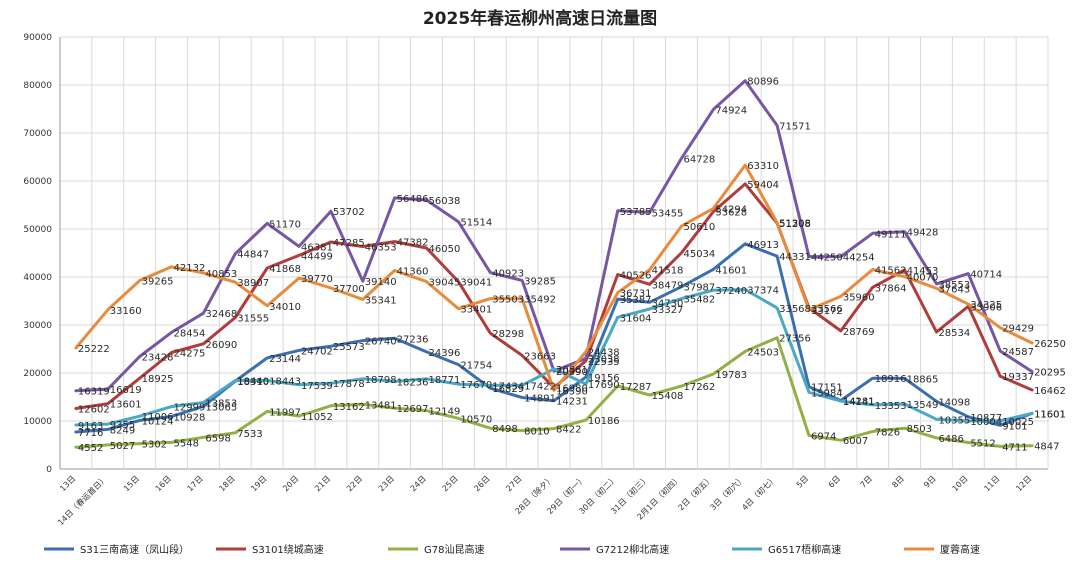 This screenshot has width=1080, height=563. Describe the element at coordinates (540, 300) in the screenshot. I see `data-label: 35492` at that location.